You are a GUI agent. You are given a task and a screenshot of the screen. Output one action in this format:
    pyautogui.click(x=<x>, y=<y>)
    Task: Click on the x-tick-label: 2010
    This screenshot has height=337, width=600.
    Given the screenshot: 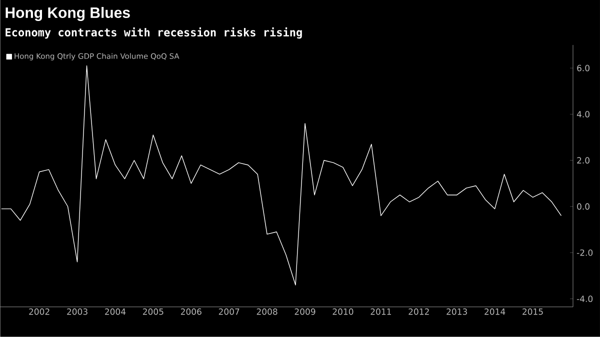 What is the action you would take?
    pyautogui.click(x=343, y=311)
    